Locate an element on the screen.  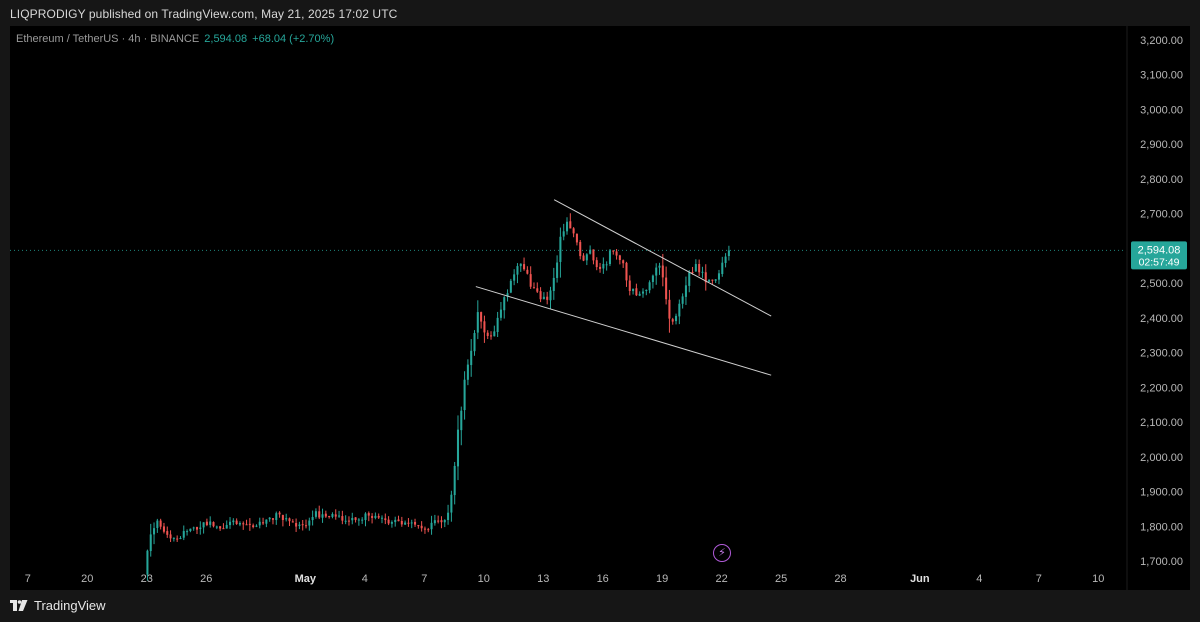
x-tick-label: 25 is located at coordinates (781, 579).